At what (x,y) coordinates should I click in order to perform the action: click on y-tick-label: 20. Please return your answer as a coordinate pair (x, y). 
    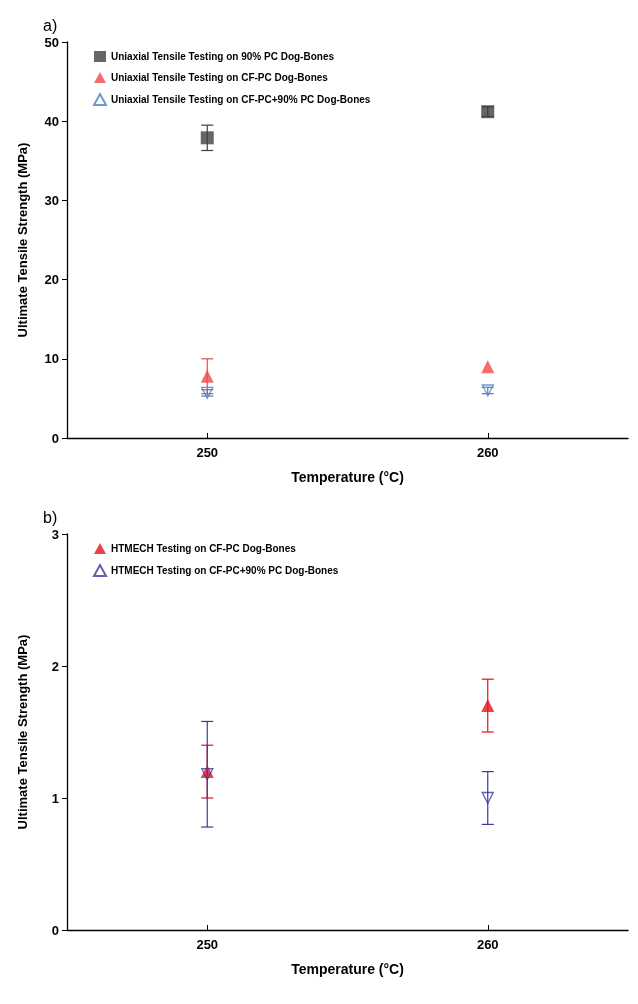
    Looking at the image, I should click on (51, 280).